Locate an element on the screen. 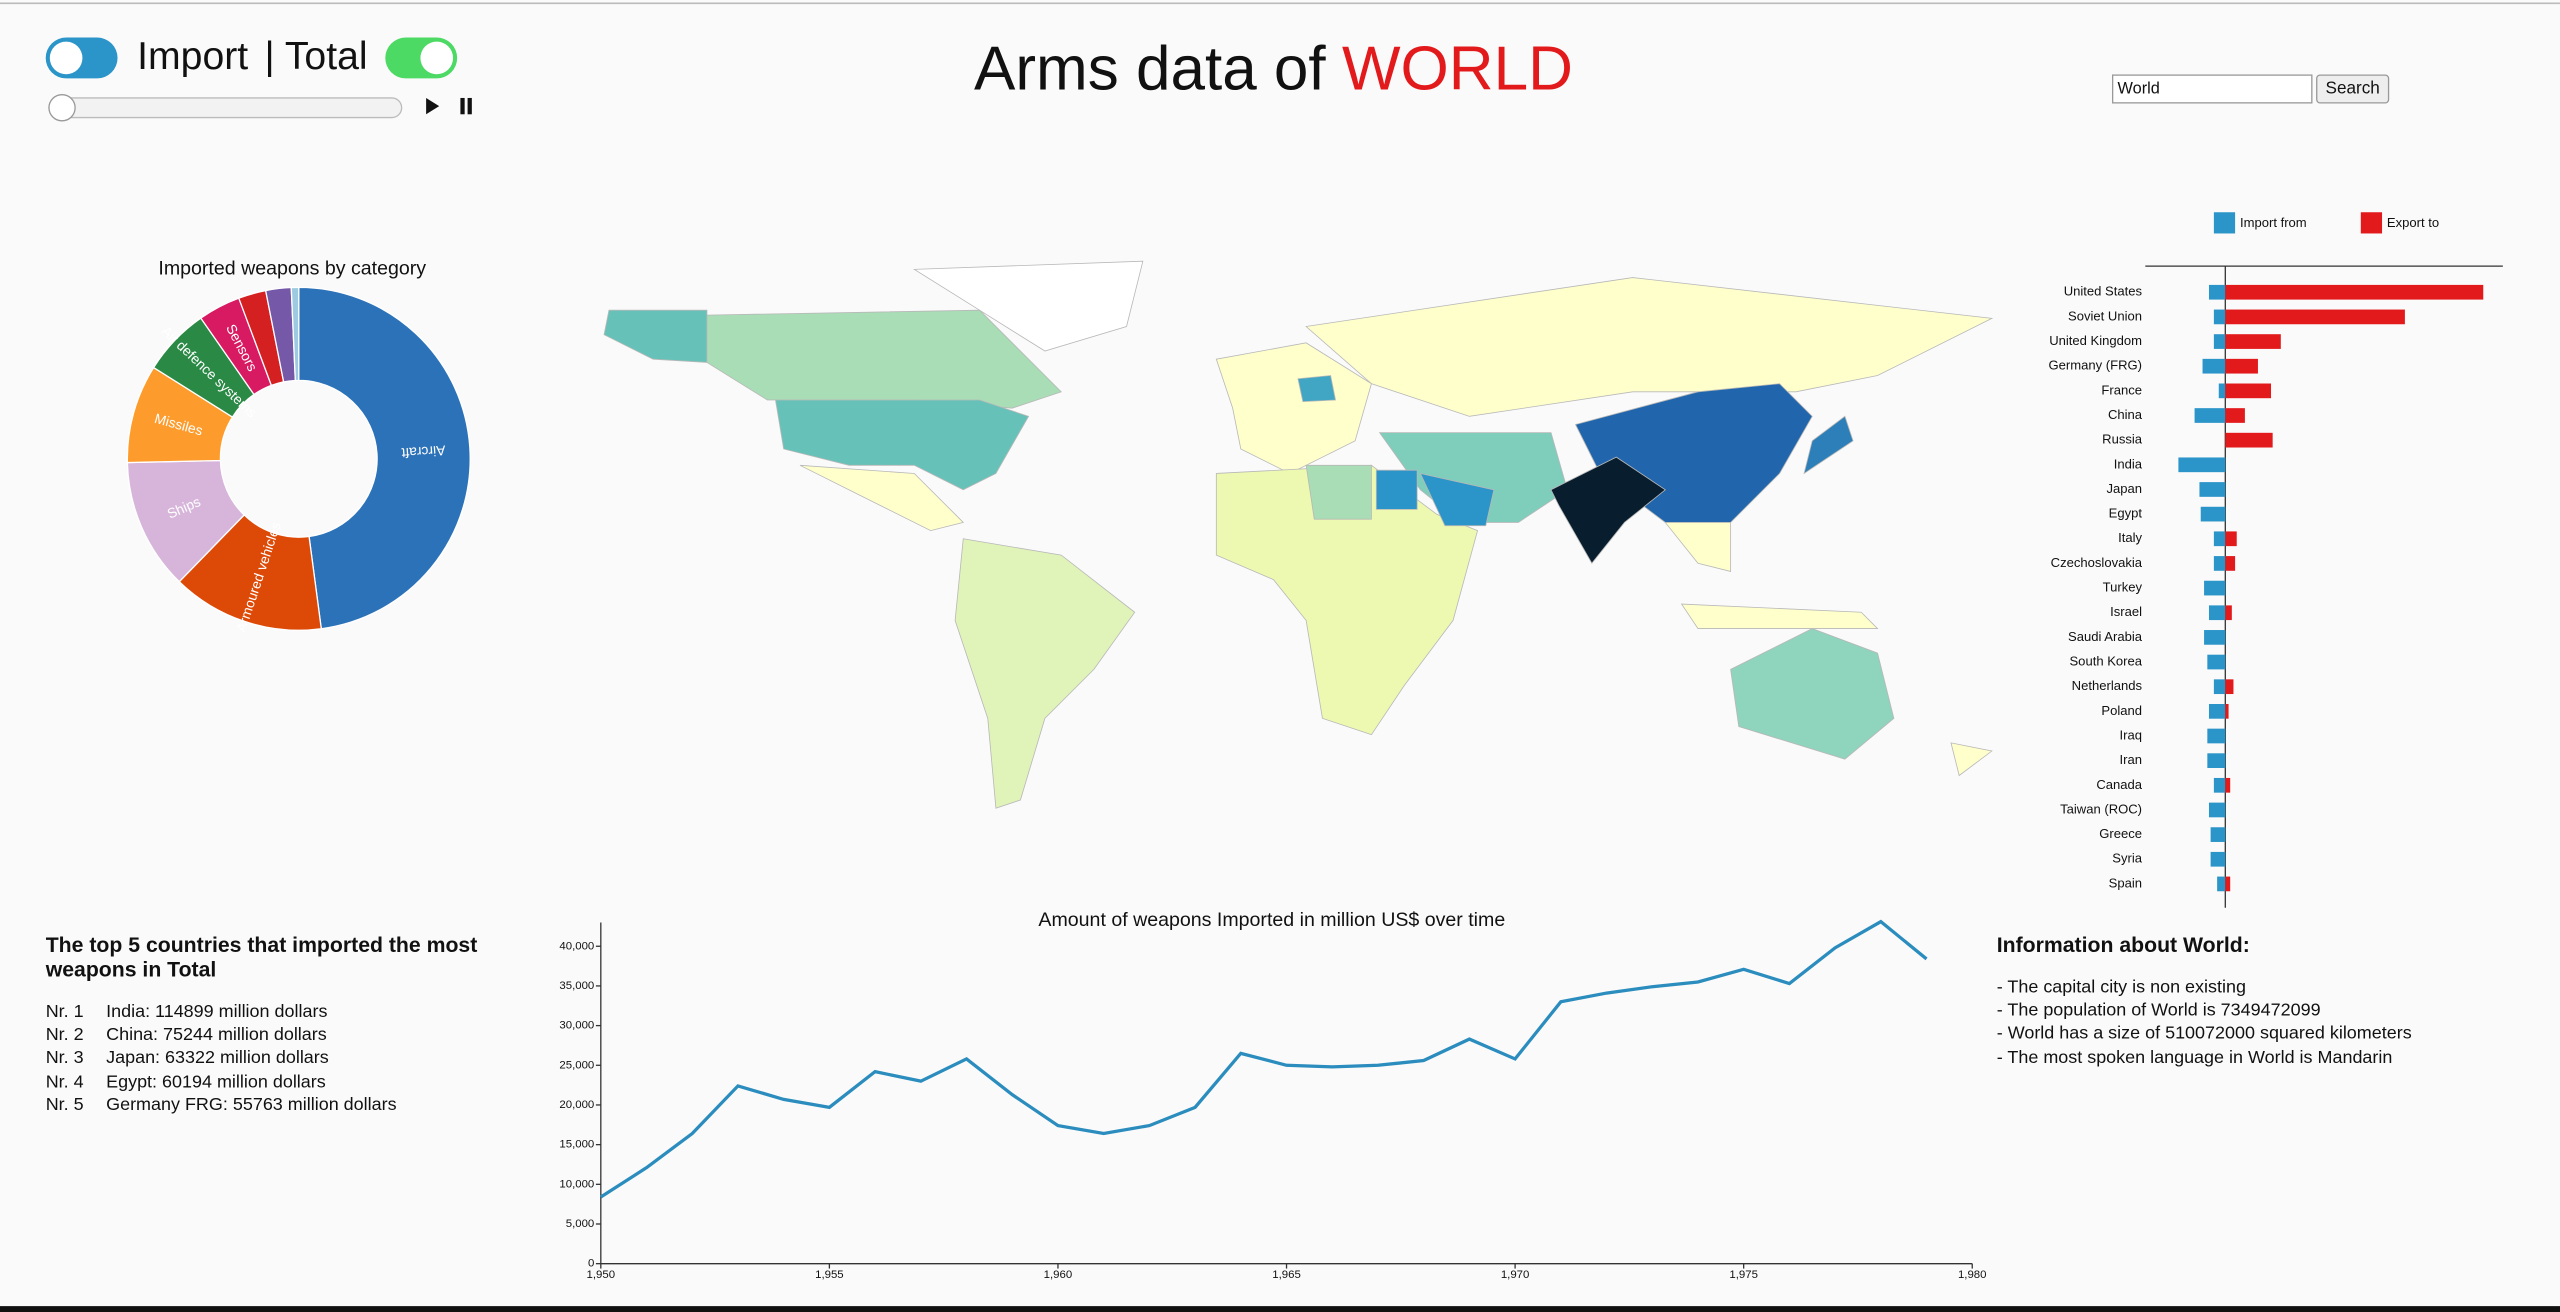 The height and width of the screenshot is (1312, 2560). pause-button is located at coordinates (466, 106).